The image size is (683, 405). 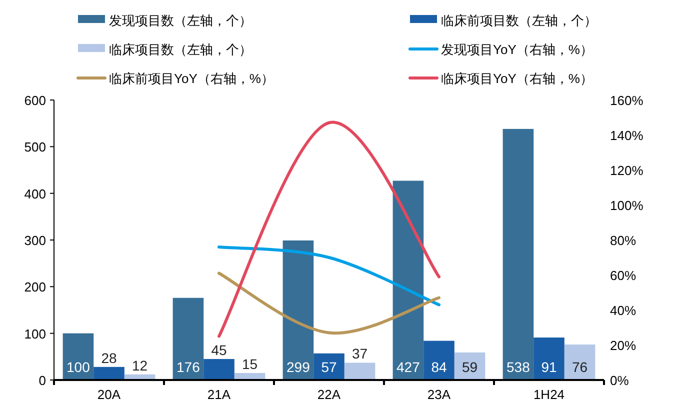 What do you see at coordinates (140, 365) in the screenshot?
I see `data-label: 12` at bounding box center [140, 365].